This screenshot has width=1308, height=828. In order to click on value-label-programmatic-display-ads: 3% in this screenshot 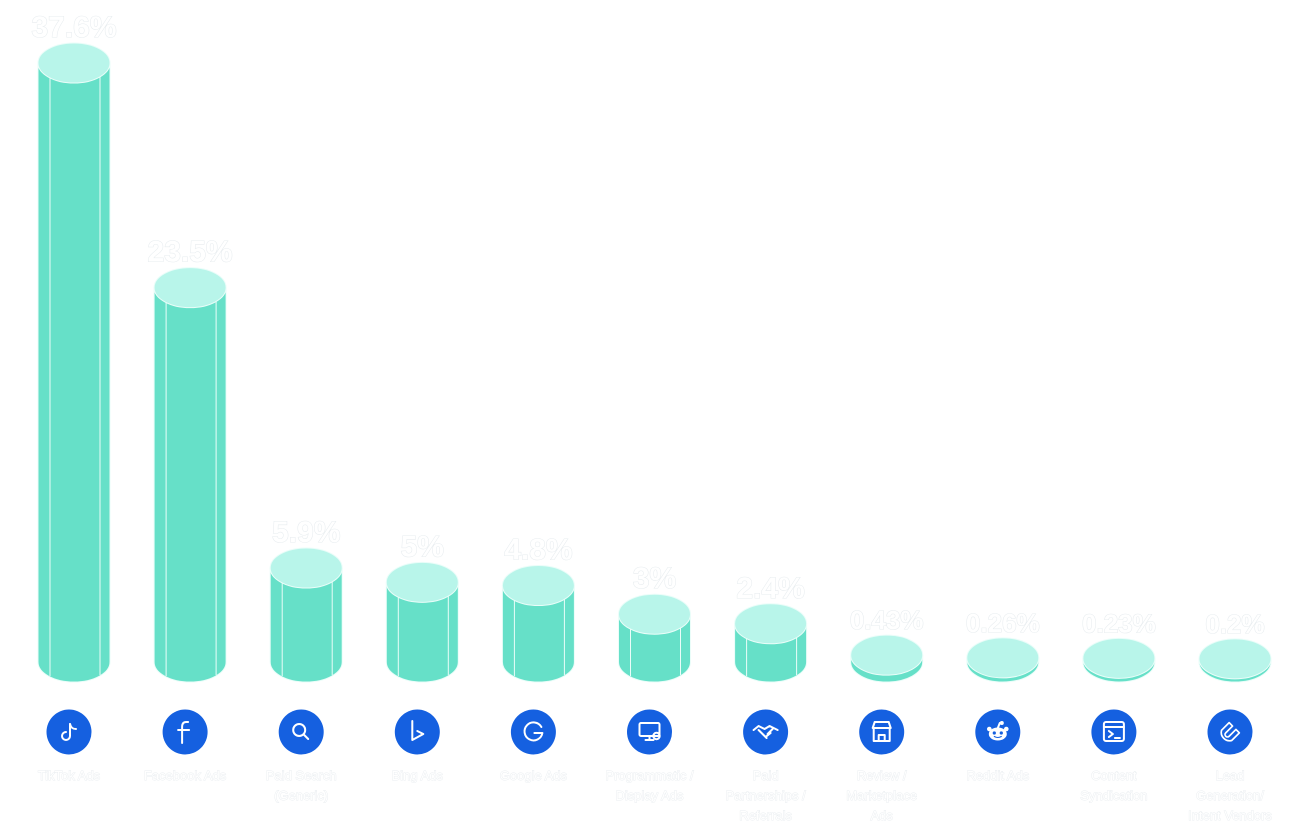, I will do `click(654, 578)`.